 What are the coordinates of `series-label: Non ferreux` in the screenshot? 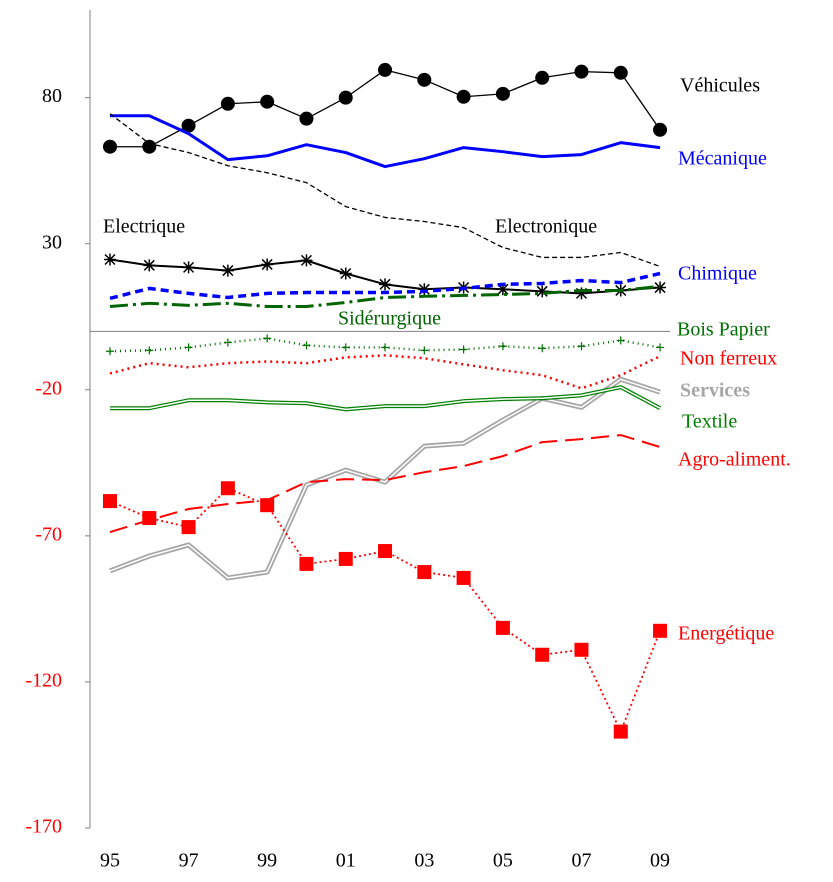 It's located at (728, 359).